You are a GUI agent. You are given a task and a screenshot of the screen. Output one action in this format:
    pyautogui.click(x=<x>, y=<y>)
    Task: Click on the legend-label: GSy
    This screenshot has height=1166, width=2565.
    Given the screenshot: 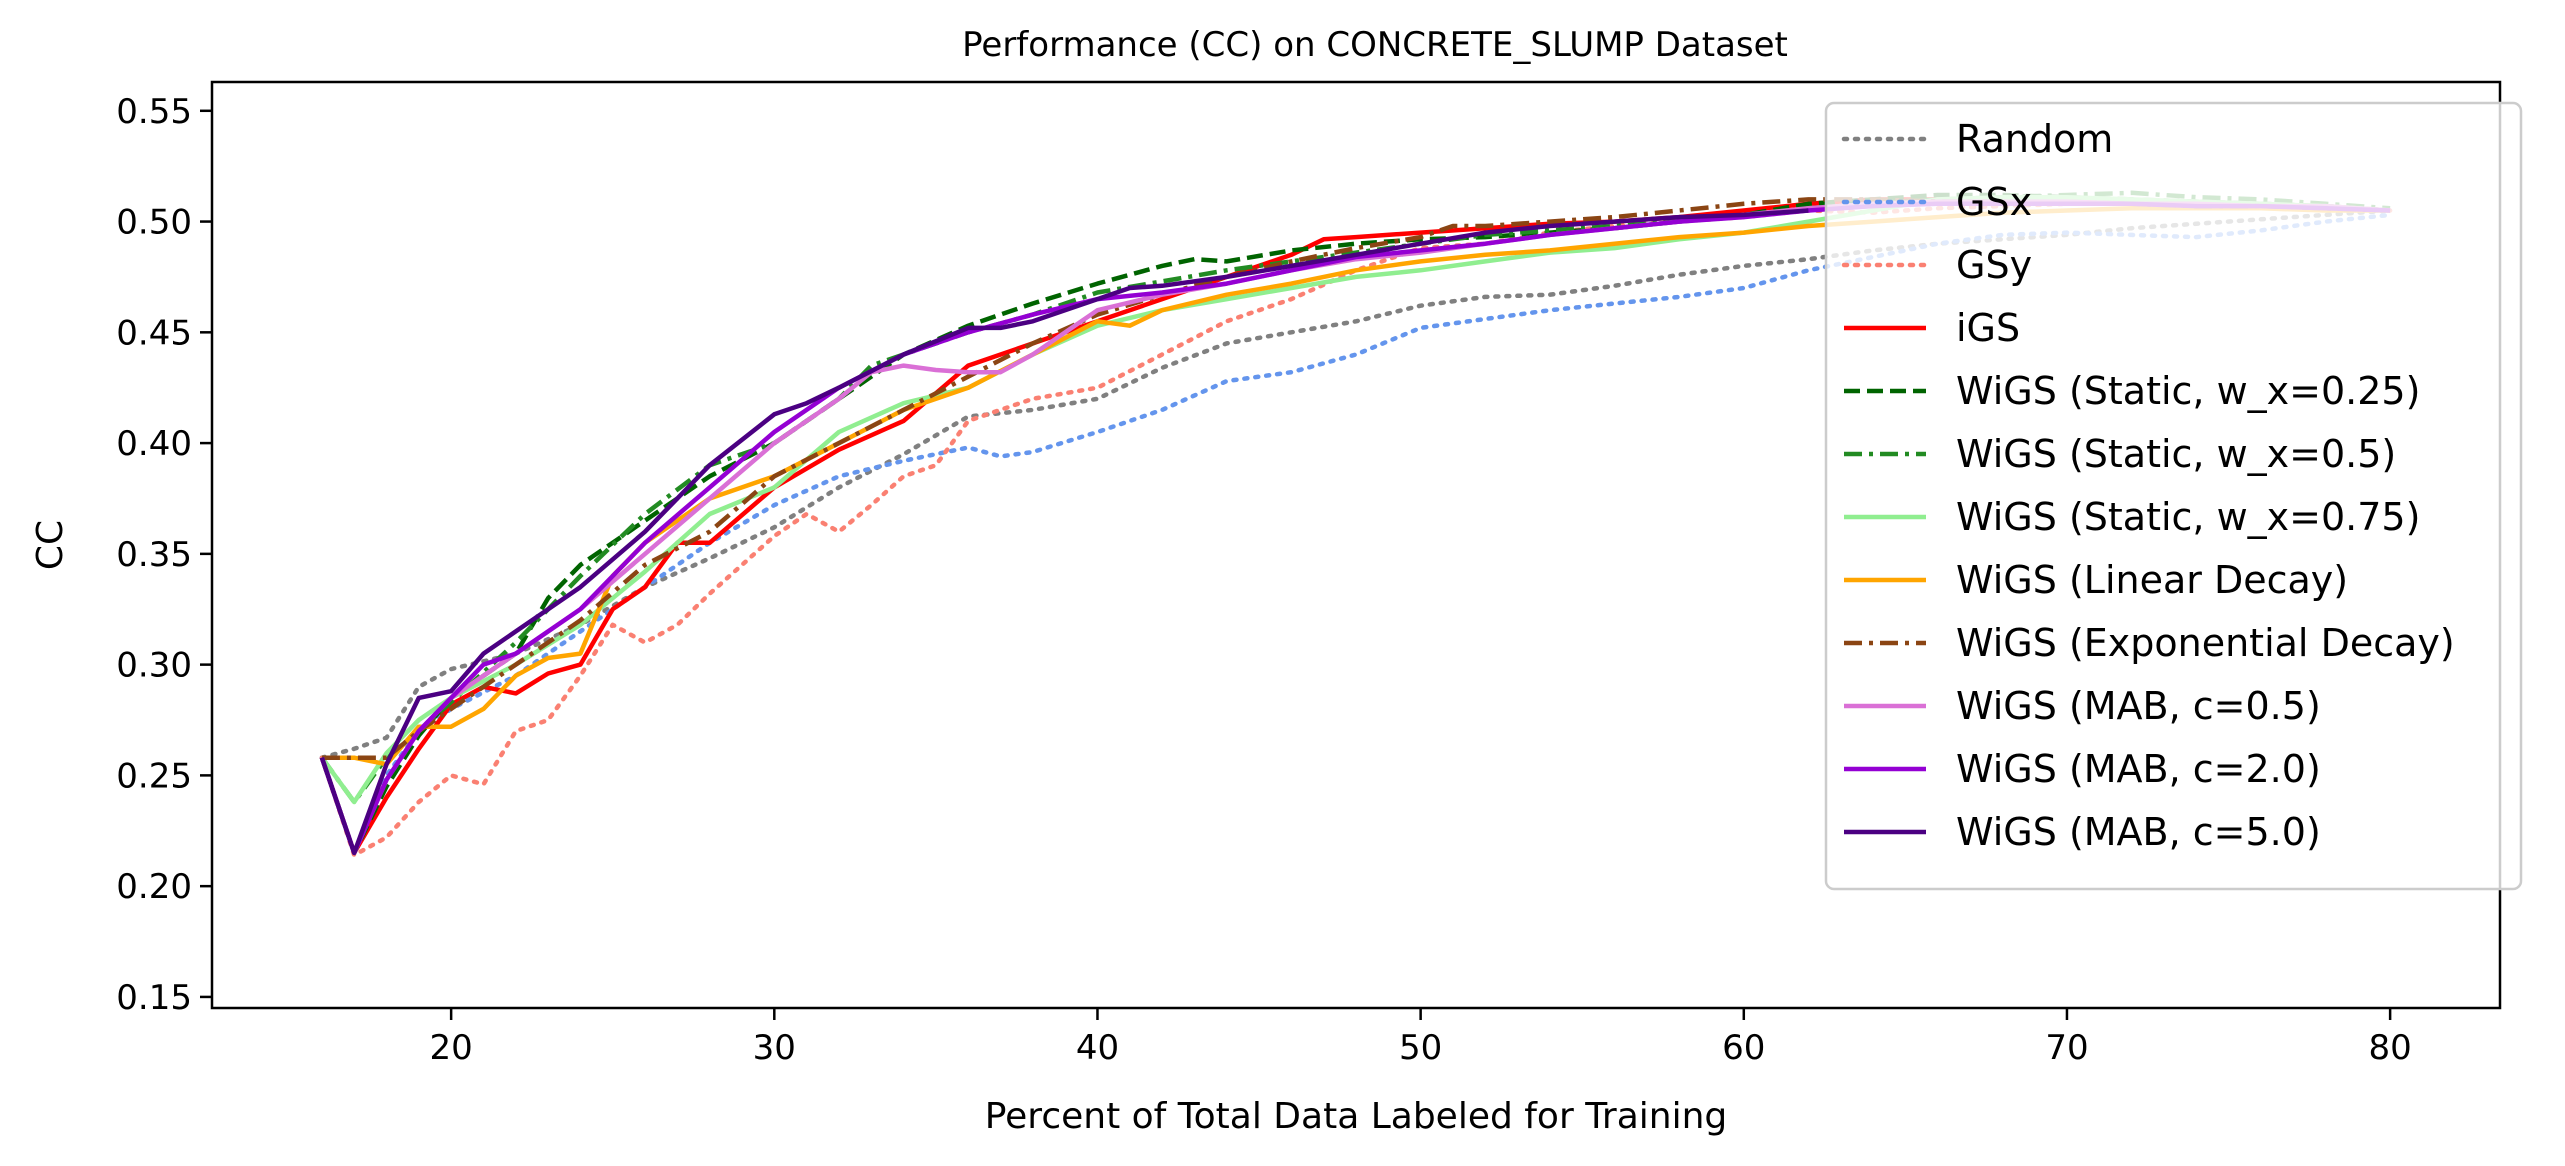 What is the action you would take?
    pyautogui.click(x=1994, y=265)
    